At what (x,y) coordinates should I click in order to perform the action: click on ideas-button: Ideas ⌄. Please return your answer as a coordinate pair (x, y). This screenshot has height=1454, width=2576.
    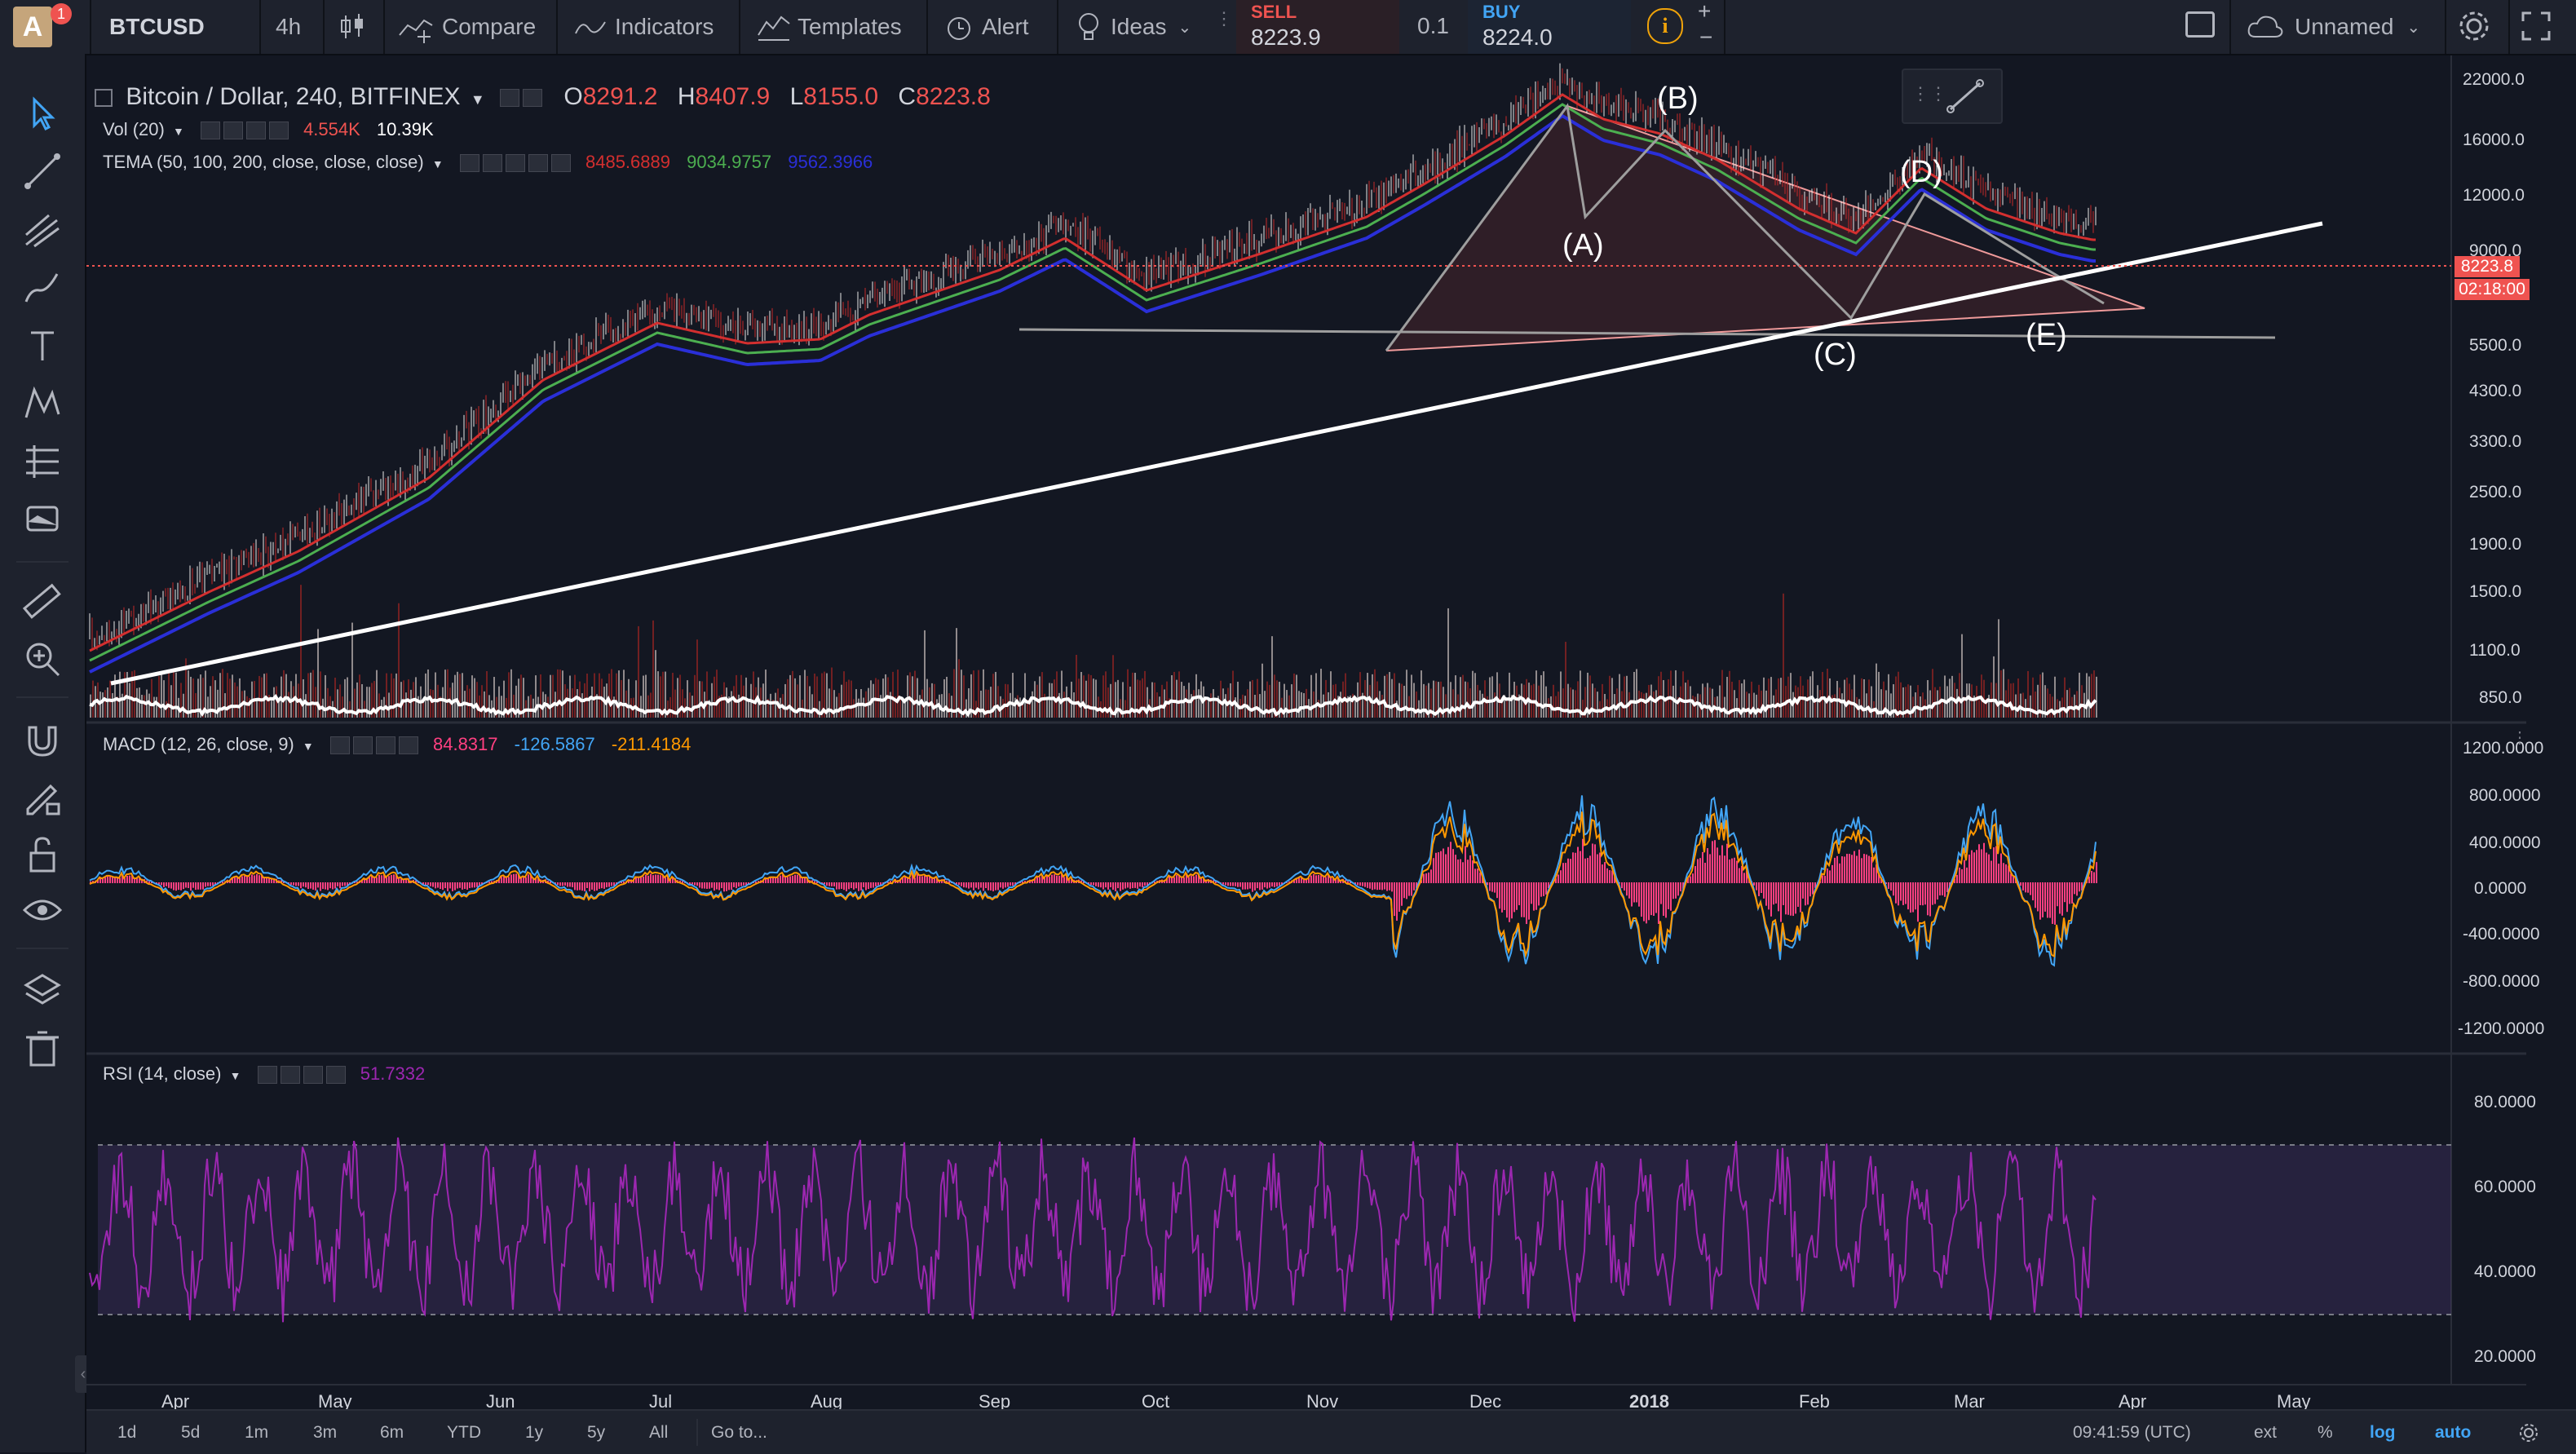
    Looking at the image, I should click on (1133, 27).